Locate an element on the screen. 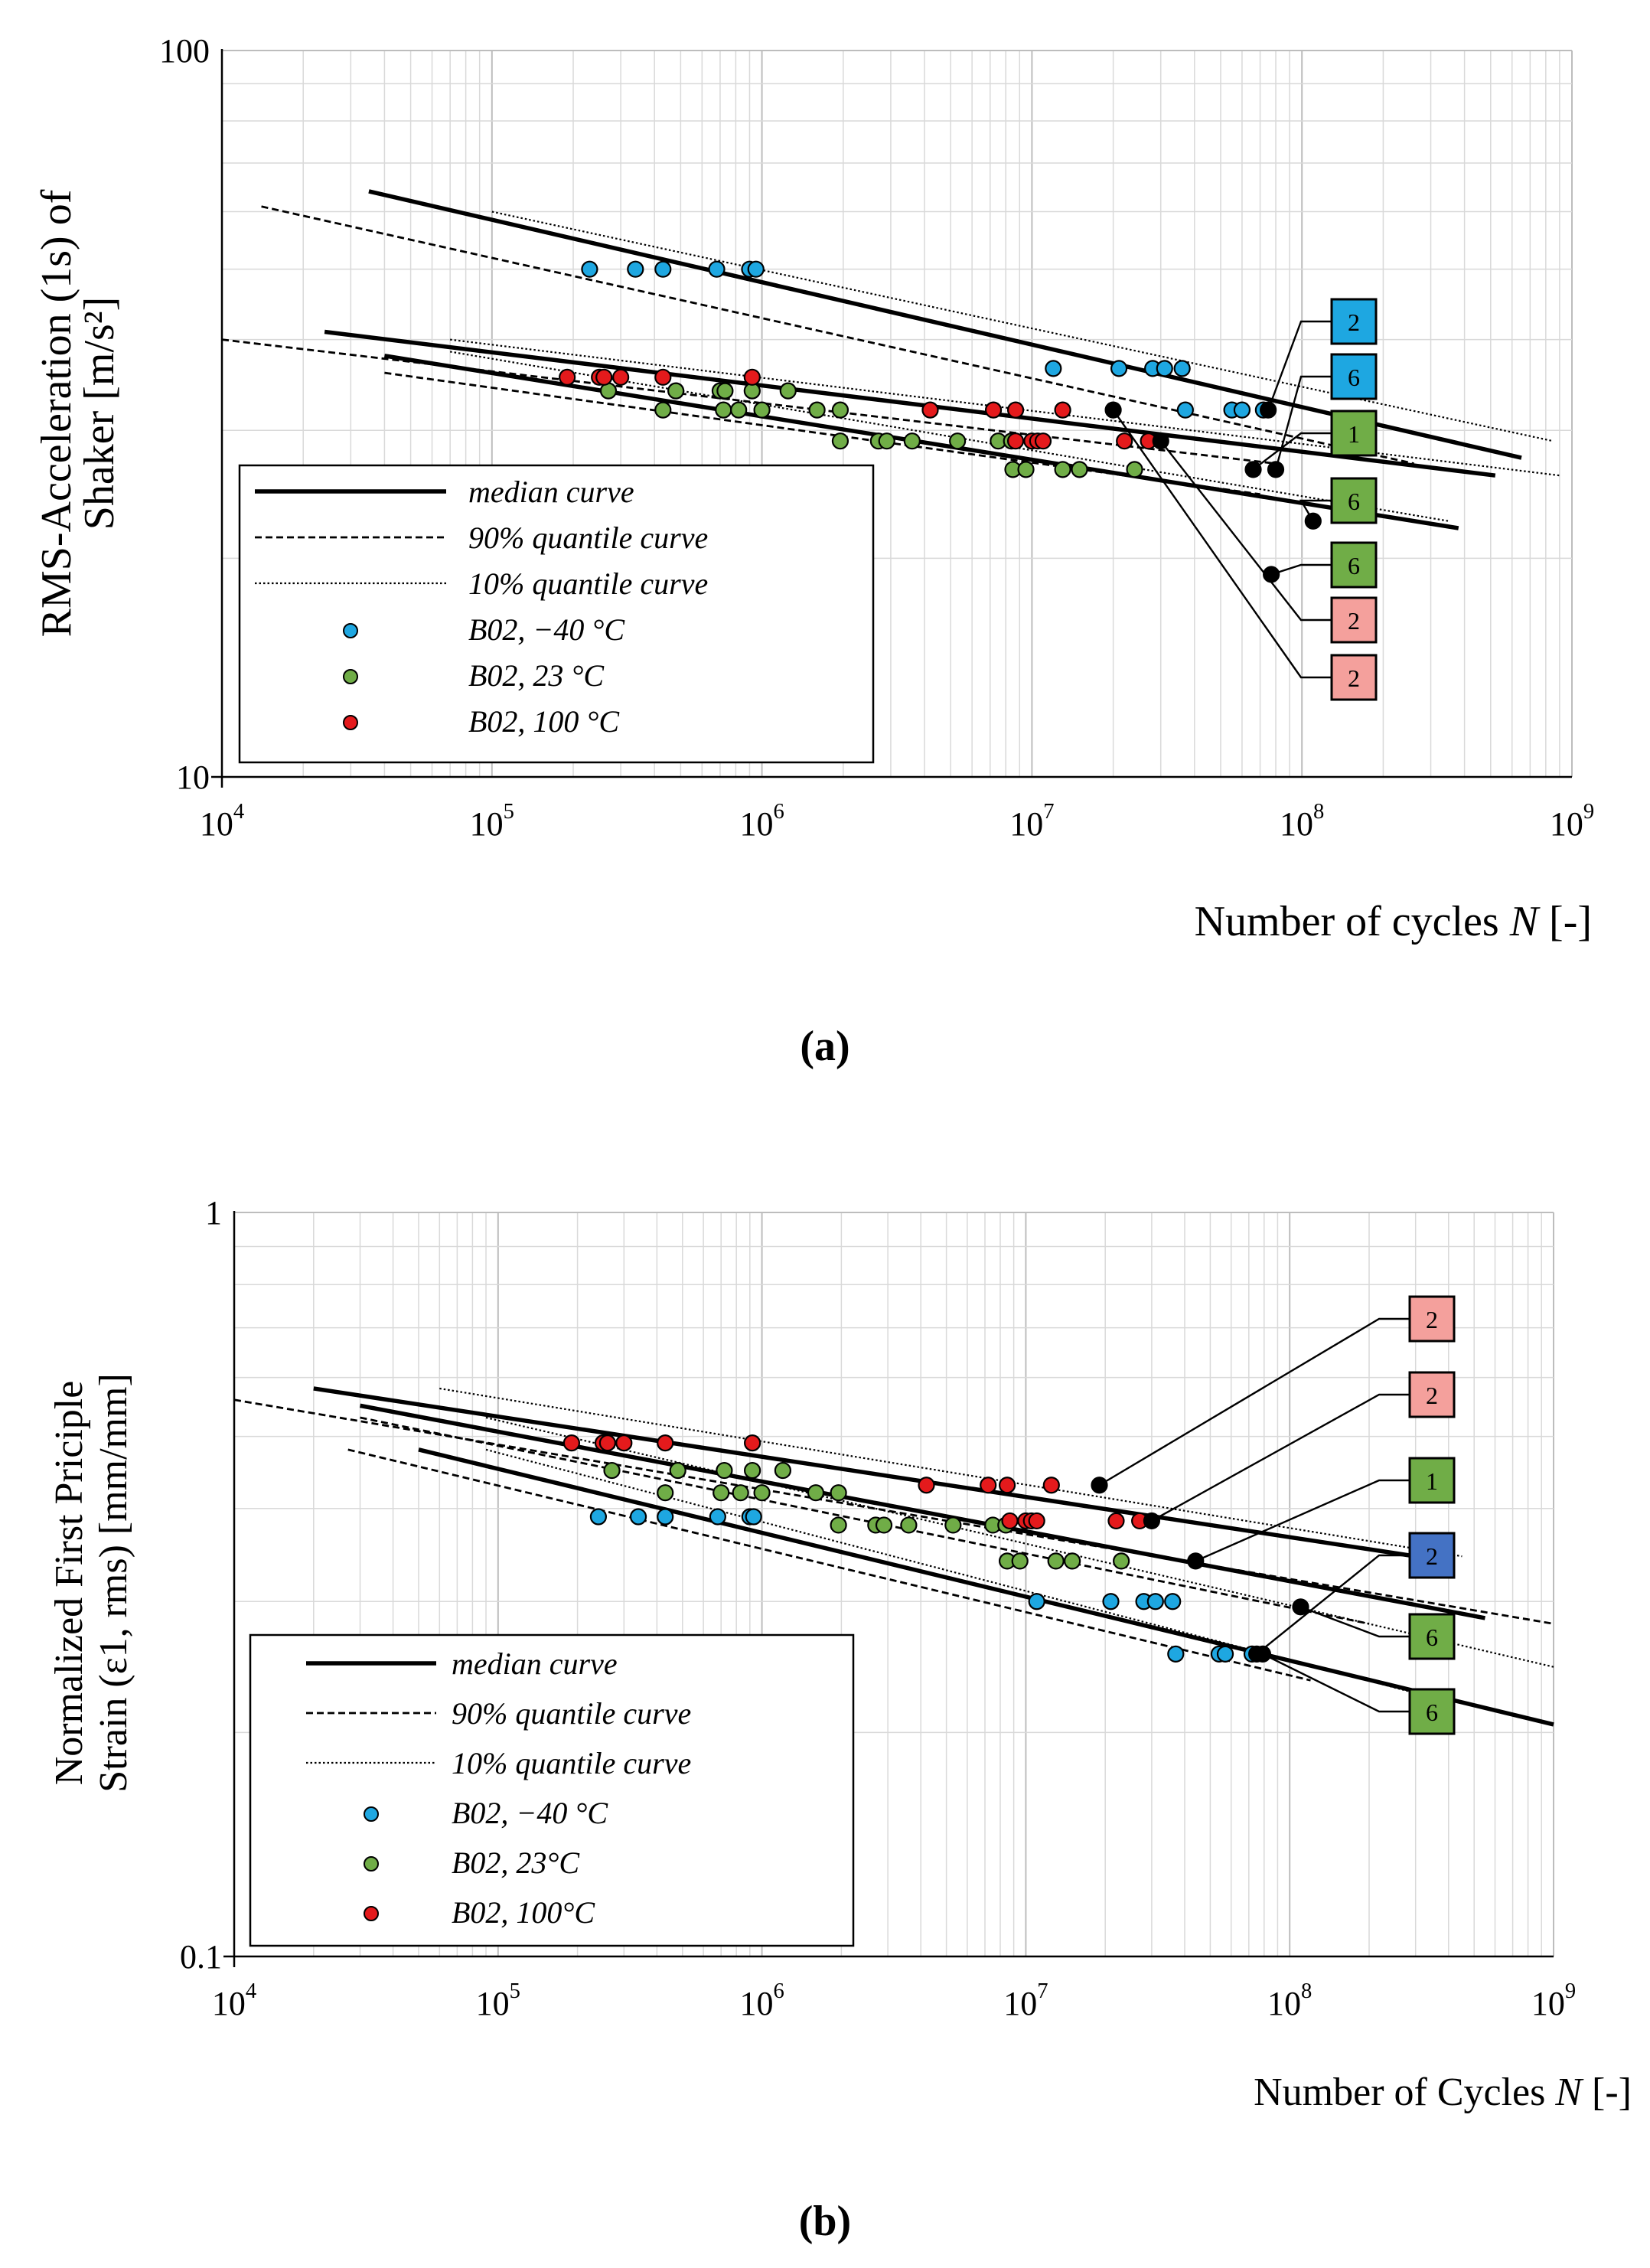 The height and width of the screenshot is (2268, 1650). q10-curve-blue is located at coordinates (967, 1576).